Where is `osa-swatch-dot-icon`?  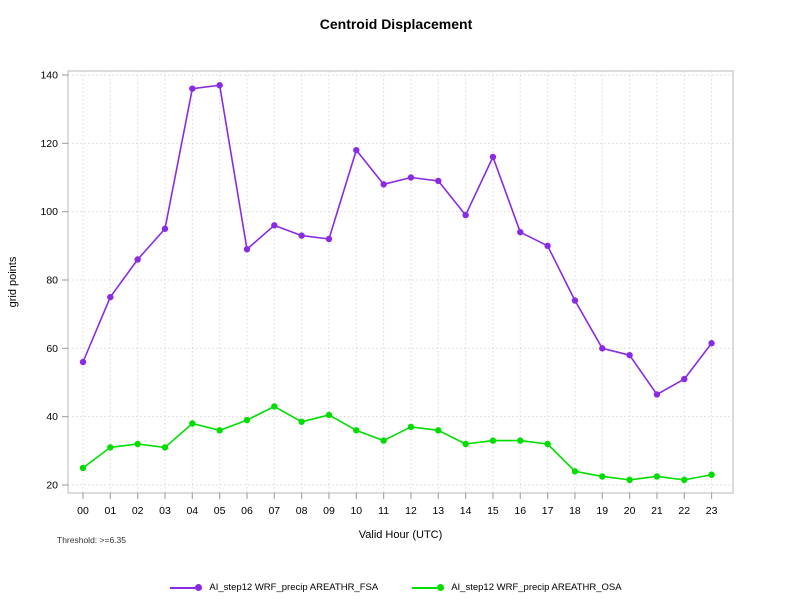
osa-swatch-dot-icon is located at coordinates (441, 587).